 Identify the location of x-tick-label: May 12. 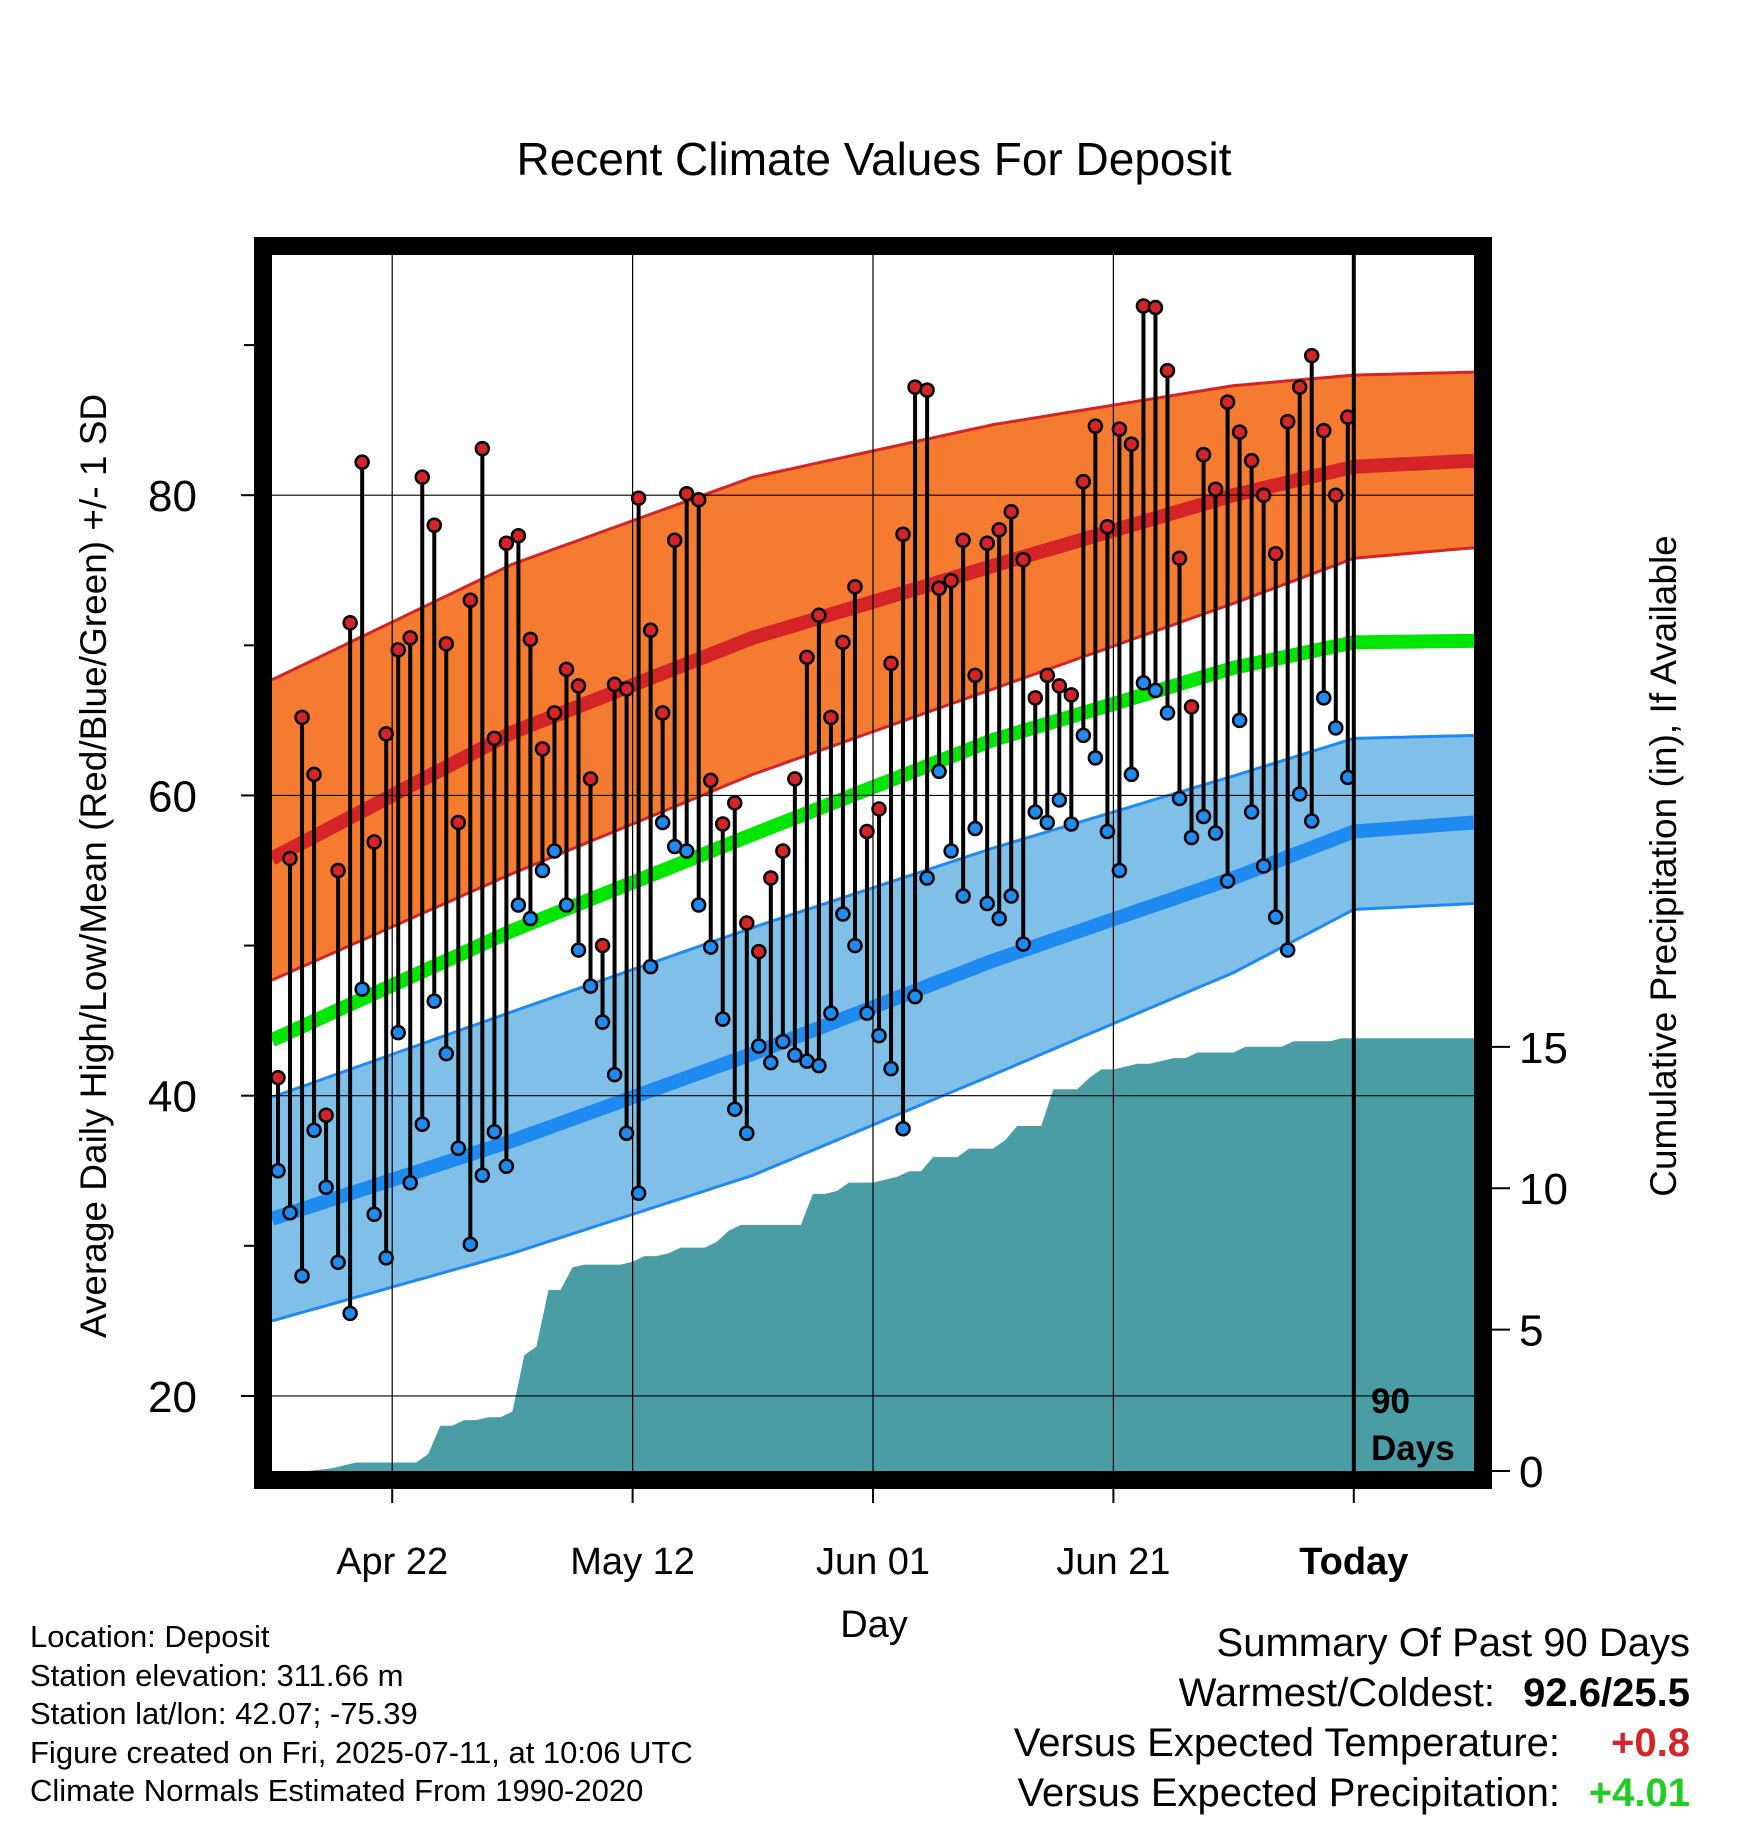
(632, 1562).